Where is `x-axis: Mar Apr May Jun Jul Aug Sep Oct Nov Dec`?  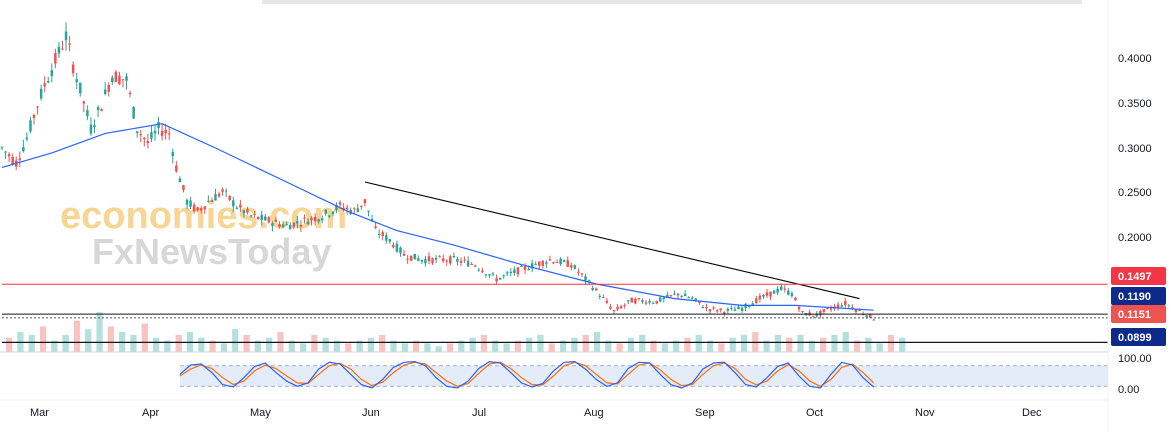
x-axis: Mar Apr May Jun Jul Aug Sep Oct Nov Dec is located at coordinates (536, 413).